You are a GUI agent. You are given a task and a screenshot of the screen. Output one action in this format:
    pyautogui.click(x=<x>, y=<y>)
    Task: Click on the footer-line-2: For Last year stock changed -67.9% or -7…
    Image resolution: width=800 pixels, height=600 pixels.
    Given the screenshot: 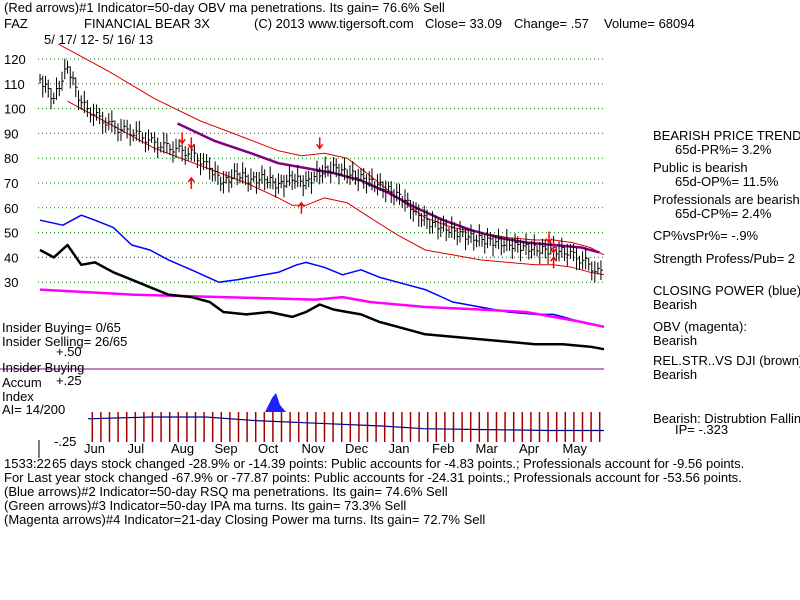 What is the action you would take?
    pyautogui.click(x=373, y=477)
    